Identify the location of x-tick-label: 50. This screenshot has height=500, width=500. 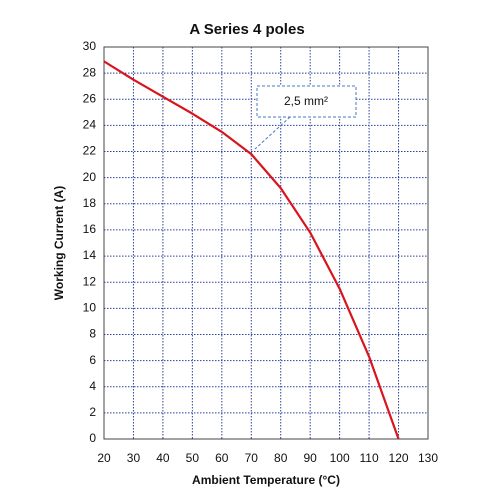
(193, 458).